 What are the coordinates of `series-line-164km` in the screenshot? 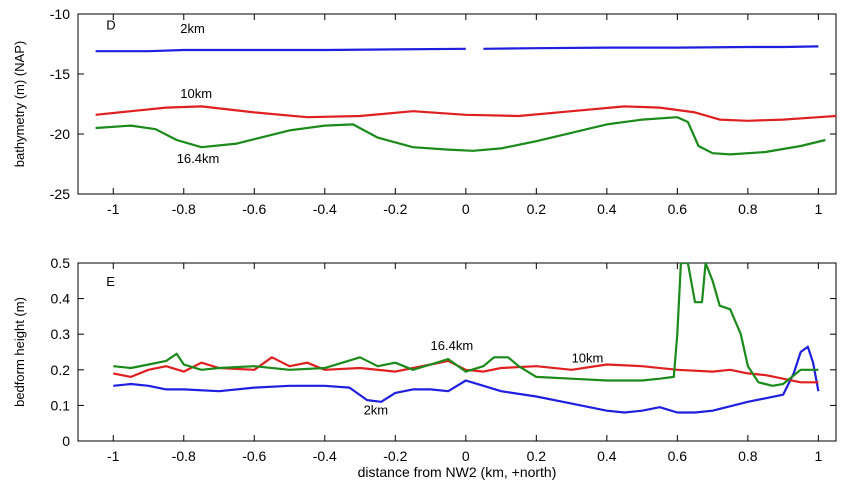 It's located at (460, 136).